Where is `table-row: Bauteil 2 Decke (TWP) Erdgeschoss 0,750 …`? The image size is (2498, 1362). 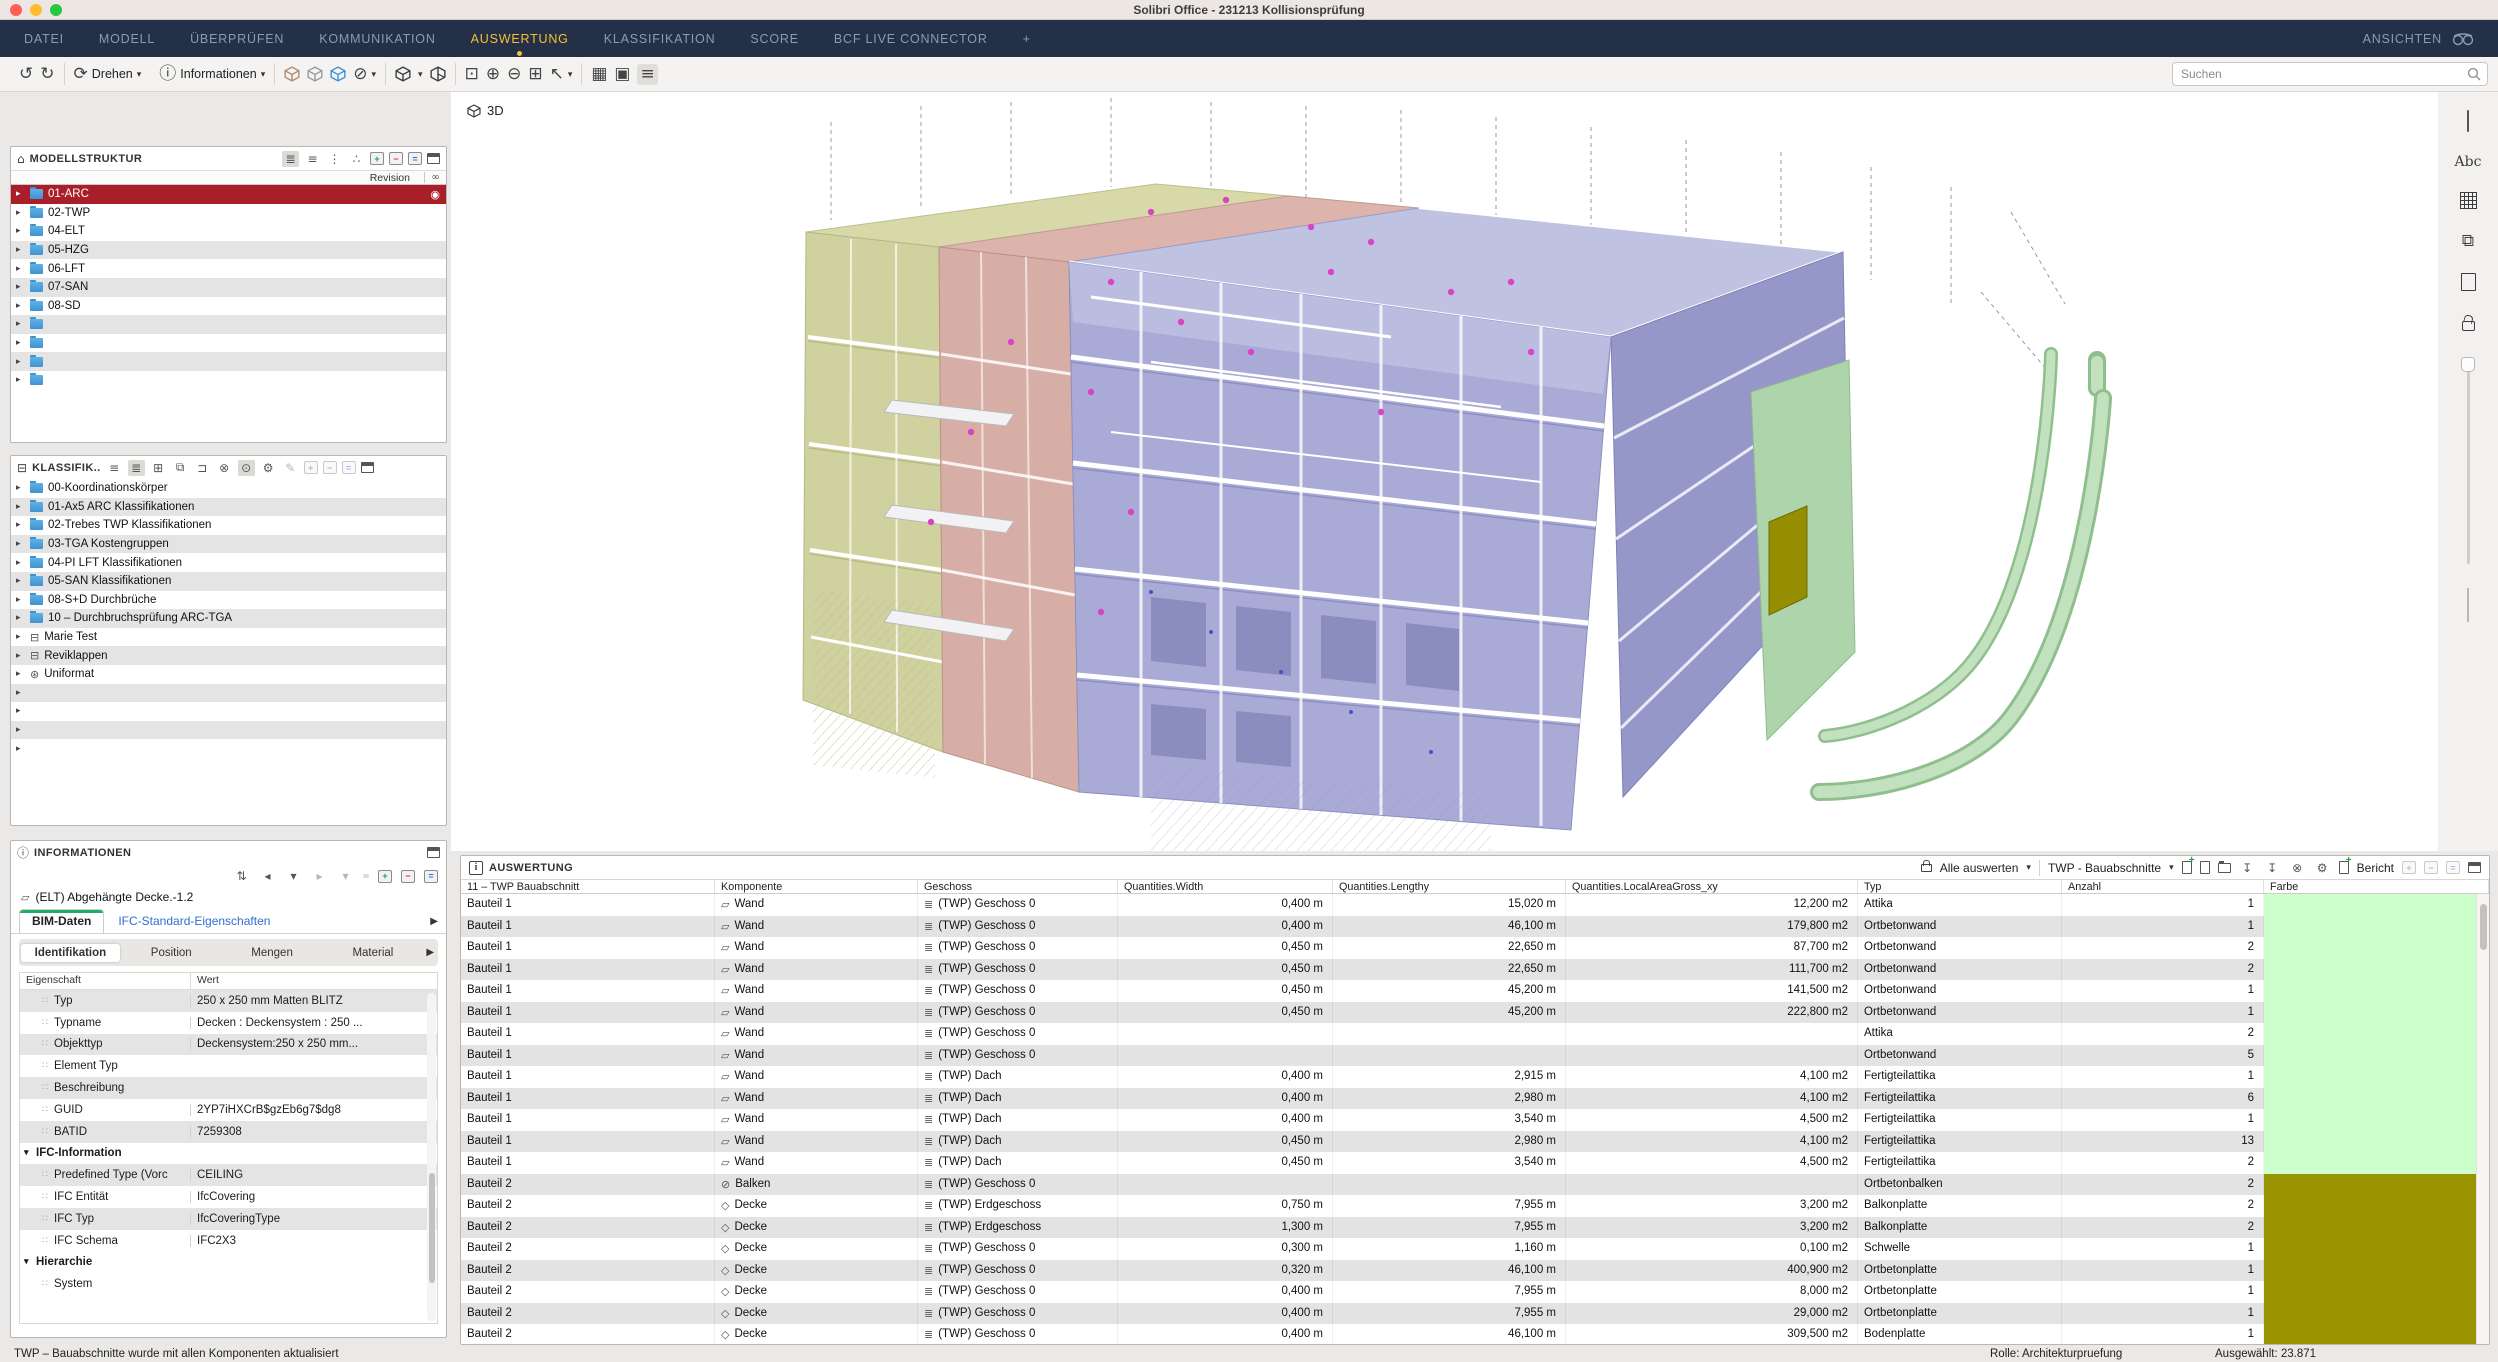
table-row: Bauteil 2 Decke (TWP) Erdgeschoss 0,750 … is located at coordinates (1475, 1206).